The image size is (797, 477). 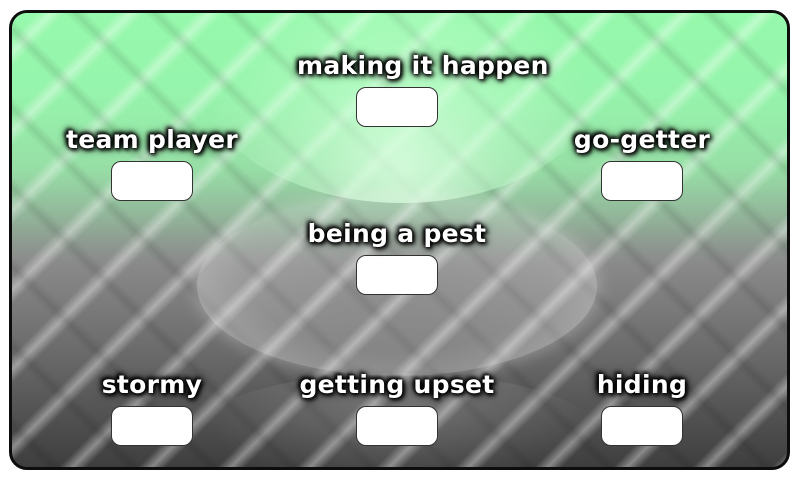 What do you see at coordinates (397, 426) in the screenshot?
I see `input-box-getting-upset` at bounding box center [397, 426].